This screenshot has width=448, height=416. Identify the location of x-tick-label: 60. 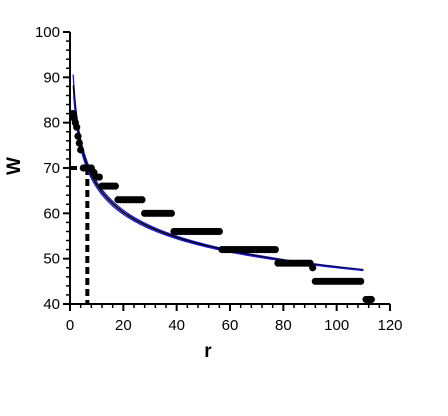
(230, 325).